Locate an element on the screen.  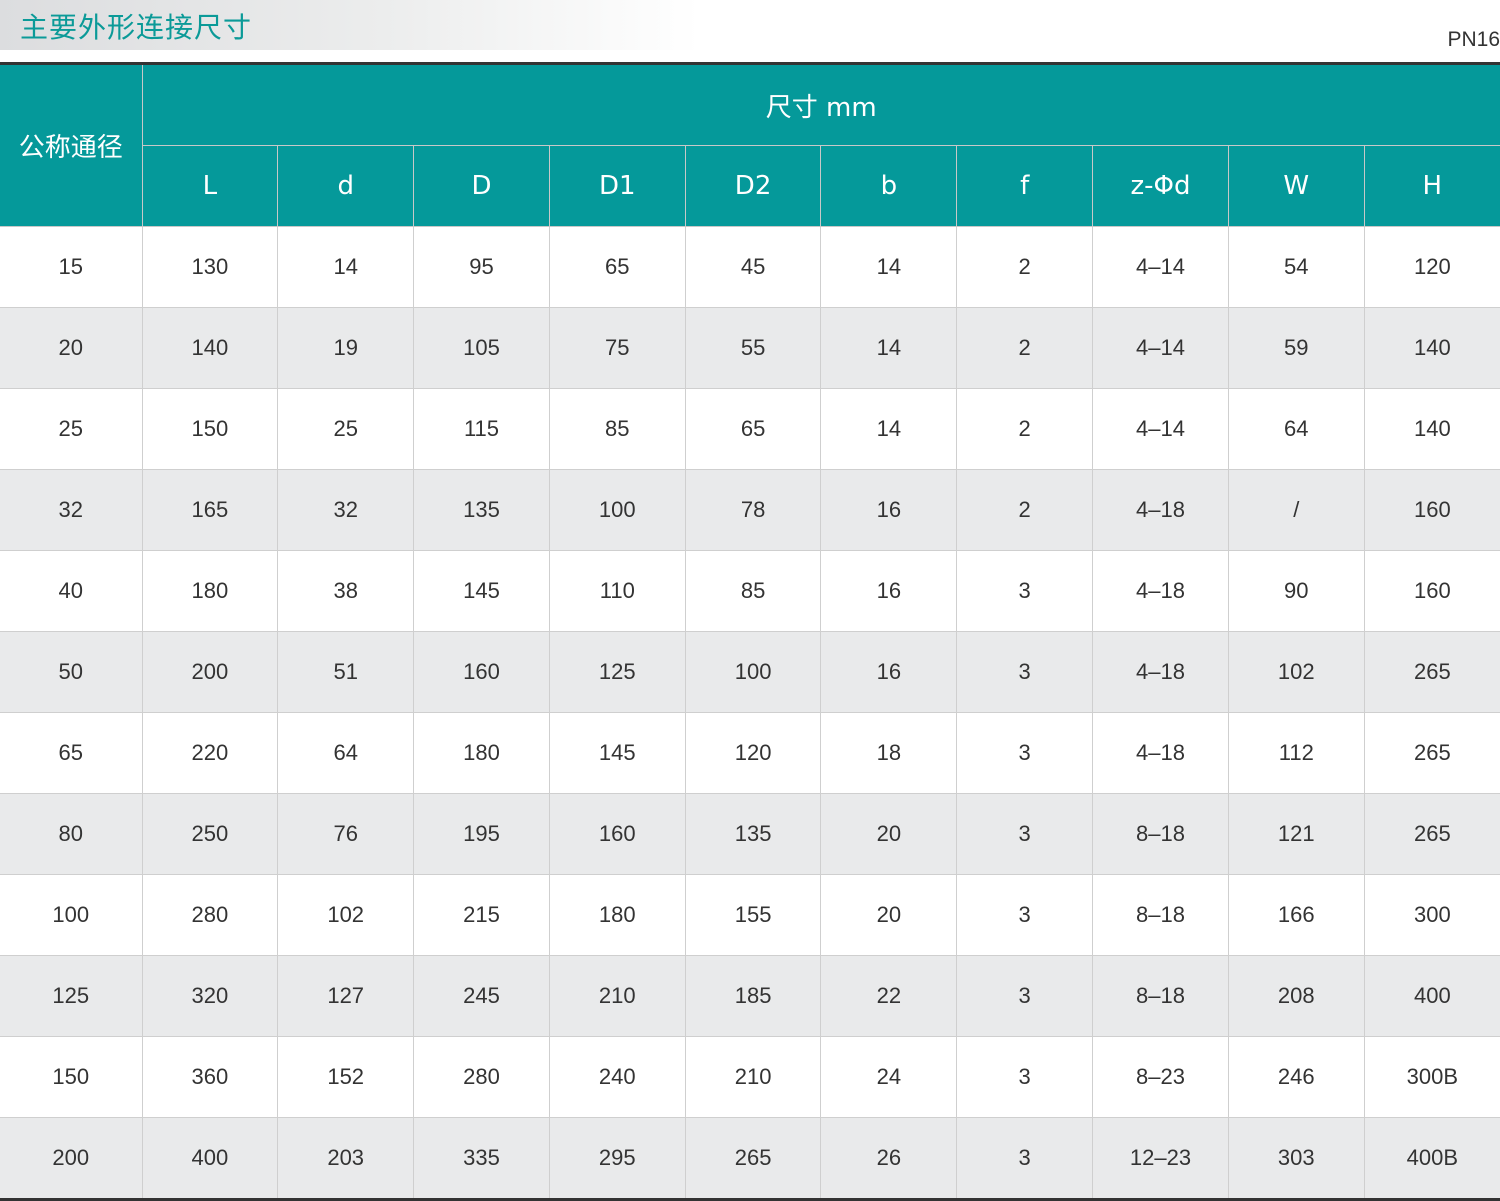
table-cell: 152 is located at coordinates (346, 1077).